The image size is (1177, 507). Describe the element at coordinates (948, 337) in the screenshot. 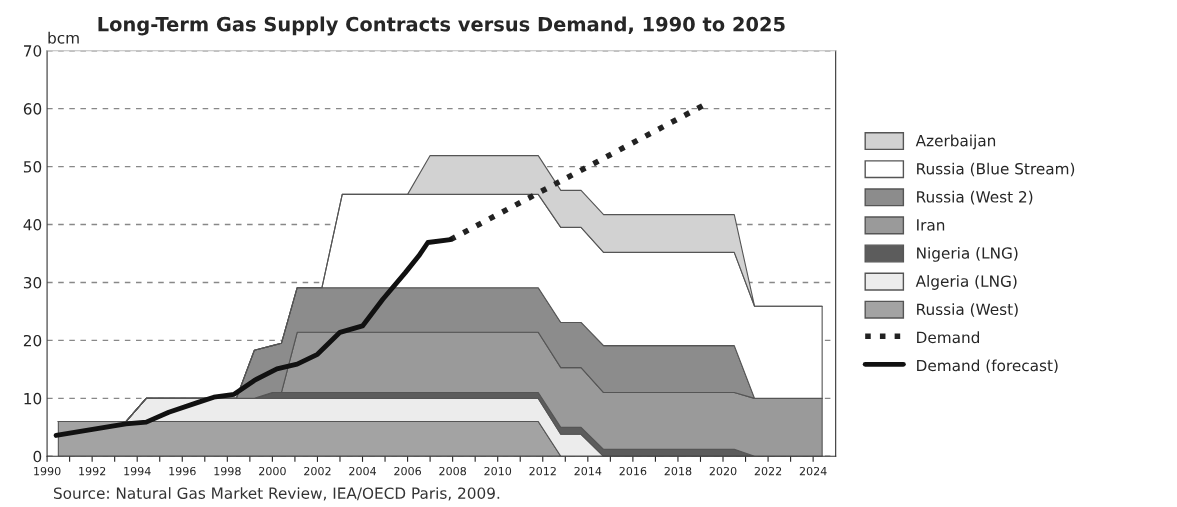

I see `legend-label: Demand` at that location.